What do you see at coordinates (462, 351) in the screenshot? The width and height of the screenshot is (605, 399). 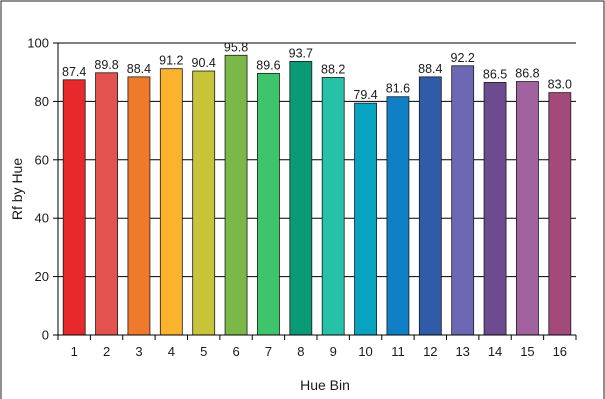 I see `x-tick-label: 13` at bounding box center [462, 351].